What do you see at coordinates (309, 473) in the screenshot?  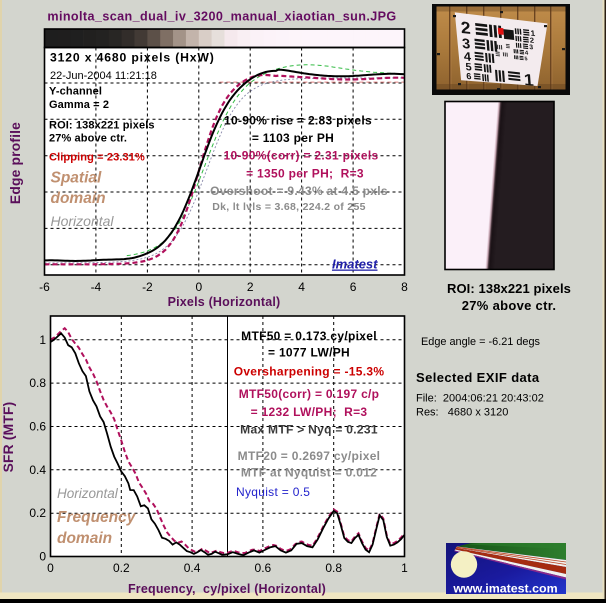 I see `svg-text: MTF at Nyquist = 0.012` at bounding box center [309, 473].